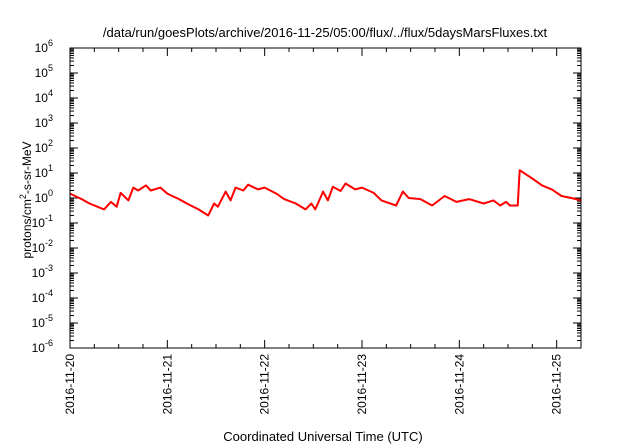 This screenshot has height=448, width=640. Describe the element at coordinates (70, 384) in the screenshot. I see `x-tick-label: 2016-11-20` at that location.